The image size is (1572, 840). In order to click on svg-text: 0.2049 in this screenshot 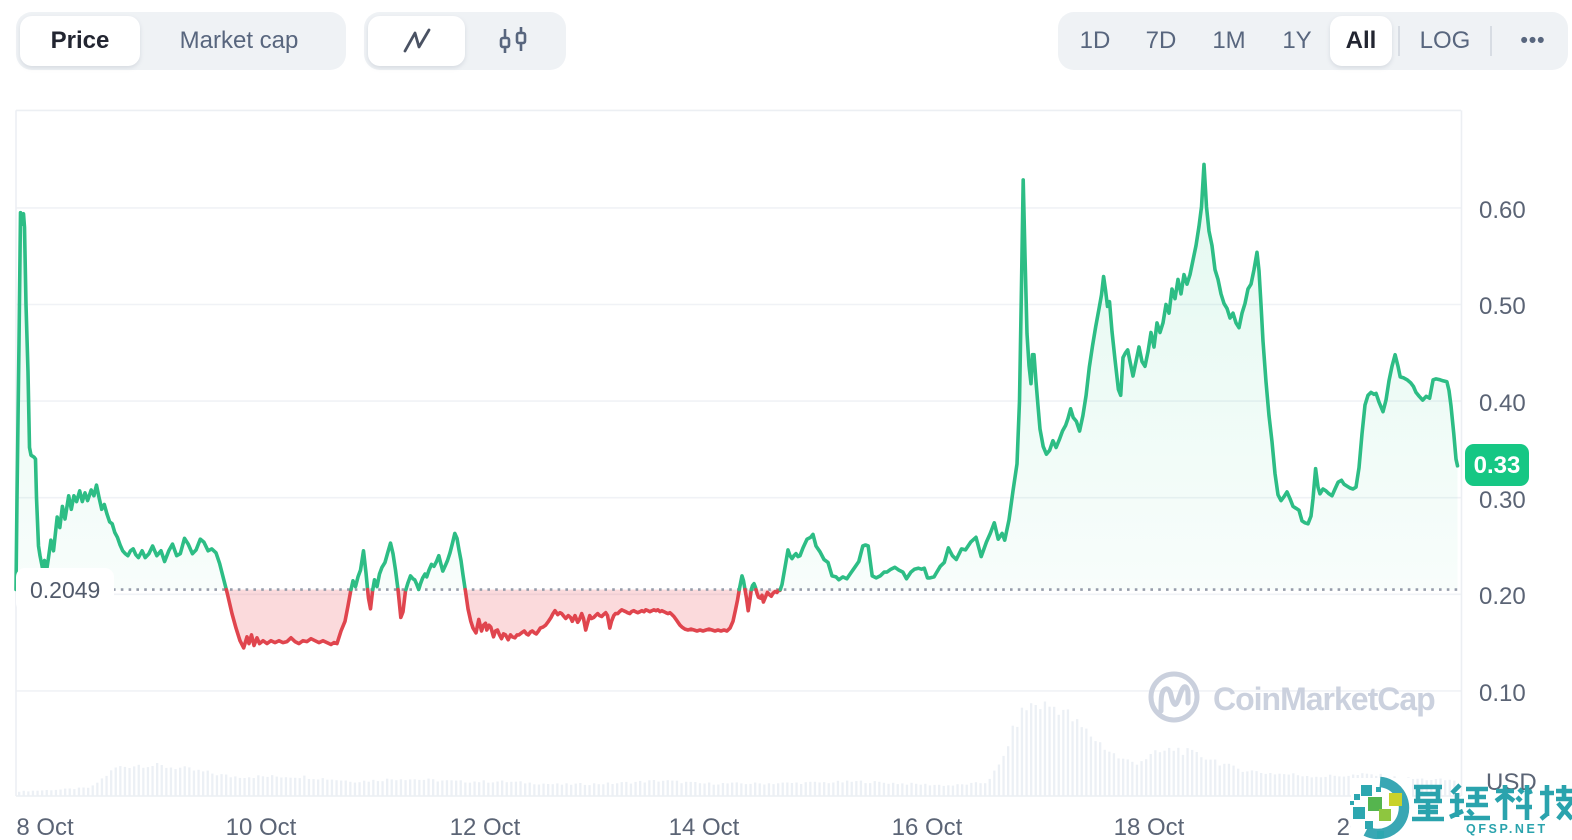, I will do `click(65, 590)`.